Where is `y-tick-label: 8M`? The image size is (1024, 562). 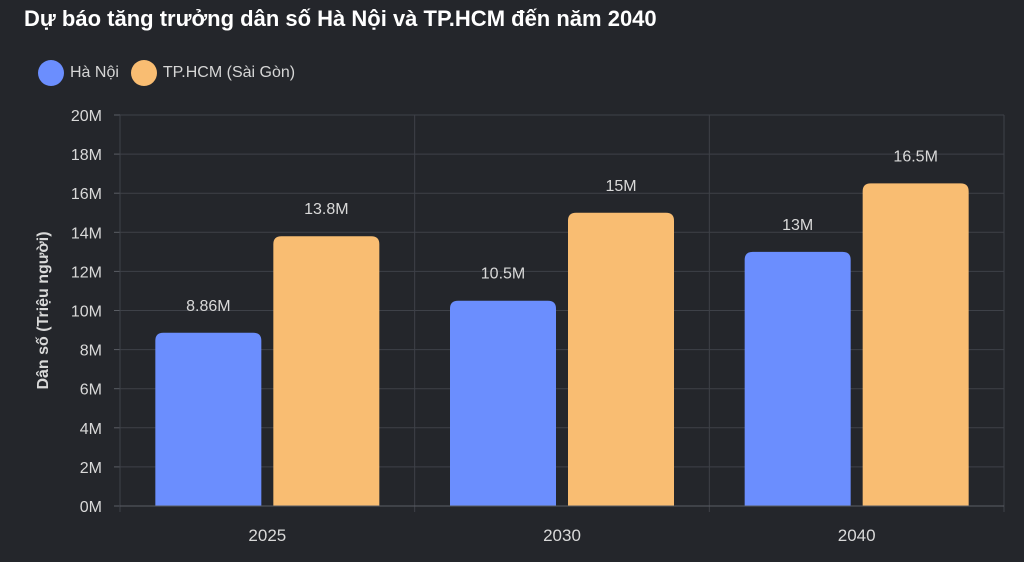 y-tick-label: 8M is located at coordinates (91, 351).